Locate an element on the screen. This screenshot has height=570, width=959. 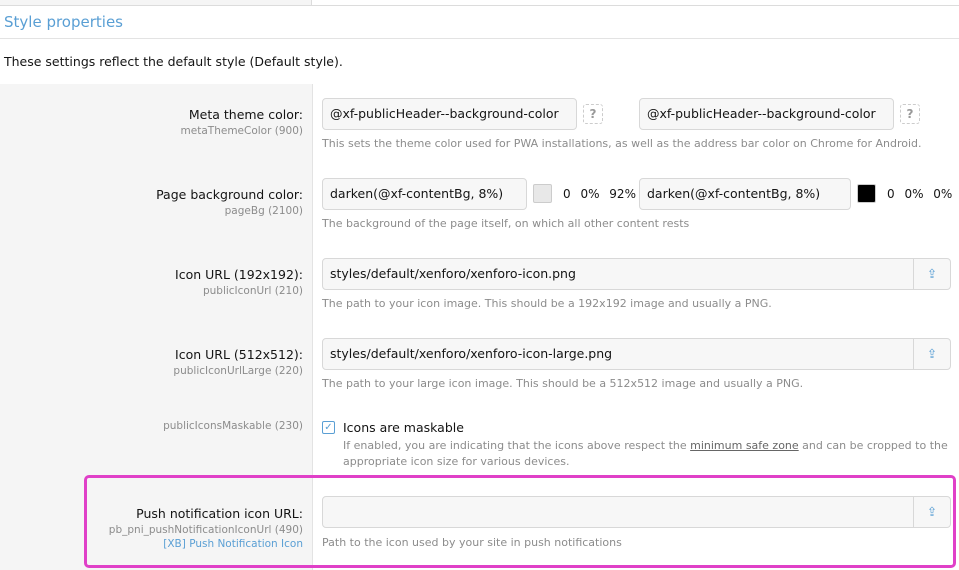
icon-url-192-input: styles/default/xenforo/xenforo-icon.png ⇪ is located at coordinates (636, 274).